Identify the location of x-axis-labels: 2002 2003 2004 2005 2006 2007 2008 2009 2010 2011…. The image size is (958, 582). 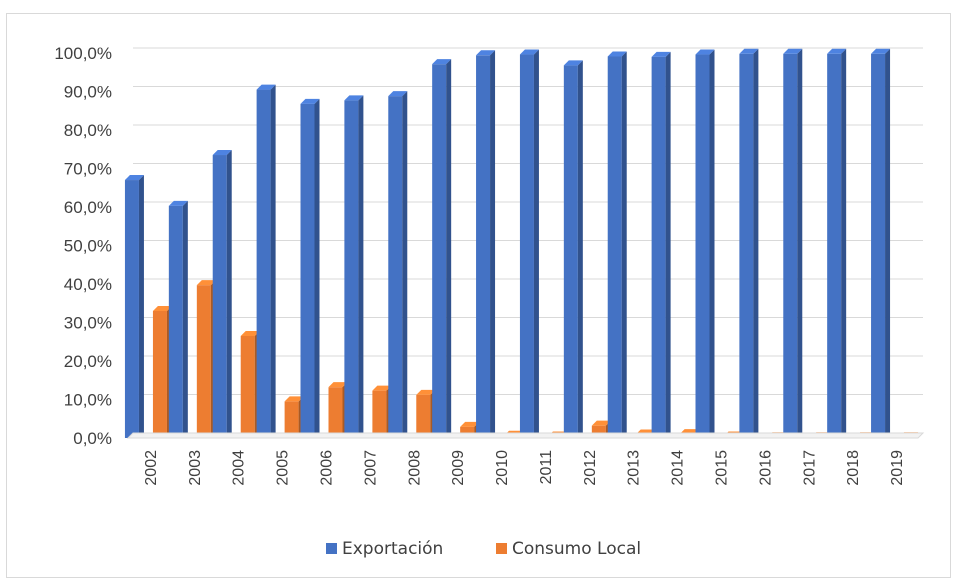
(524, 468).